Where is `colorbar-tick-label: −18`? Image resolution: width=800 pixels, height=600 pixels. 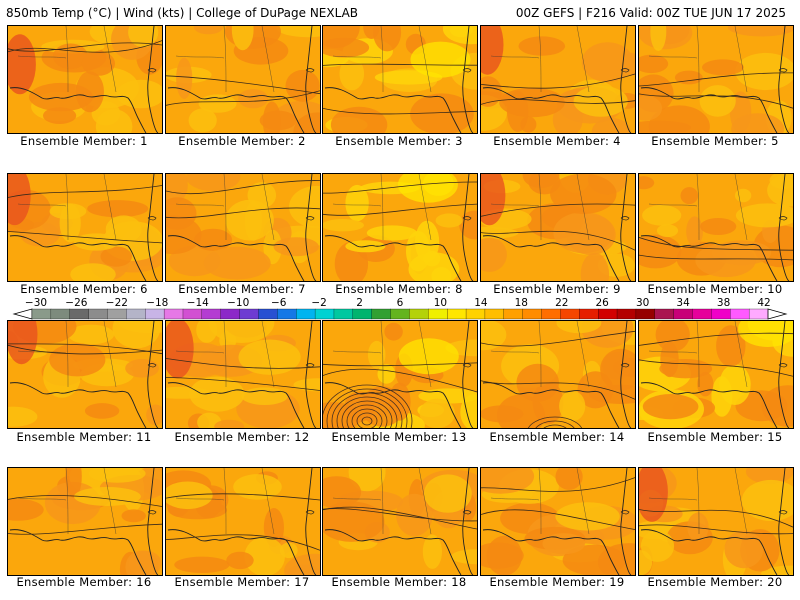
colorbar-tick-label: −18 is located at coordinates (157, 303).